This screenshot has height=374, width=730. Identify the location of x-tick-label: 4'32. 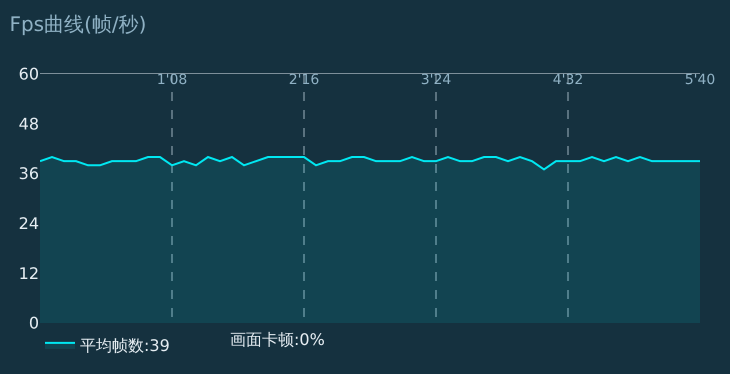
(568, 80).